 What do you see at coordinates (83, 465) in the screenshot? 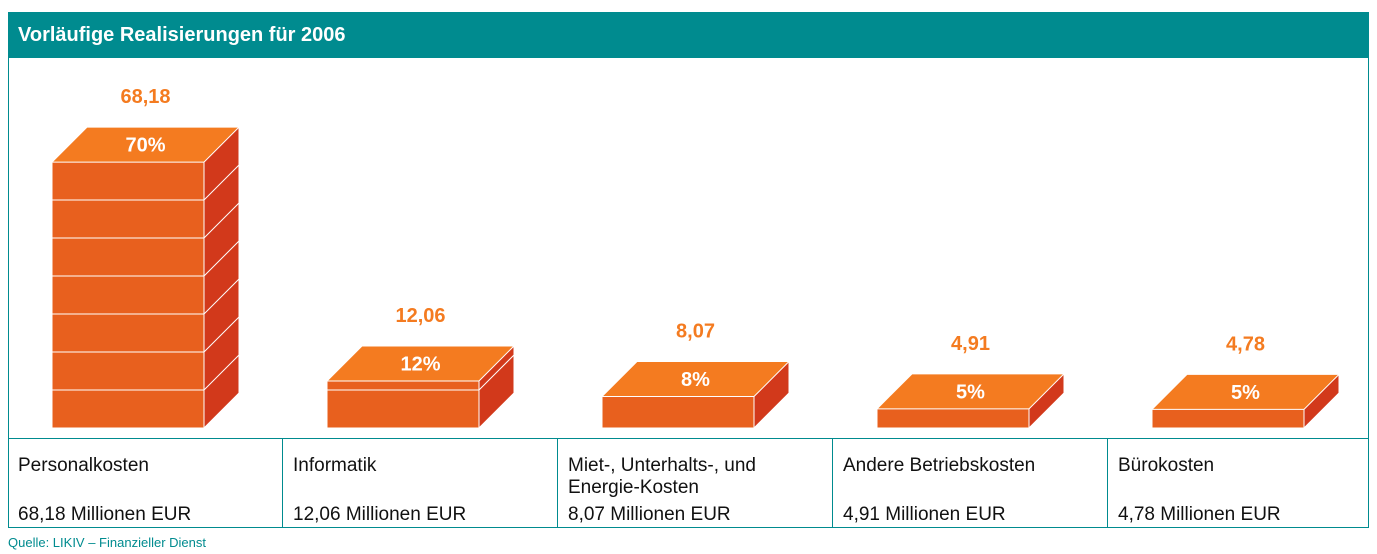
I see `category-label: Personalkosten` at bounding box center [83, 465].